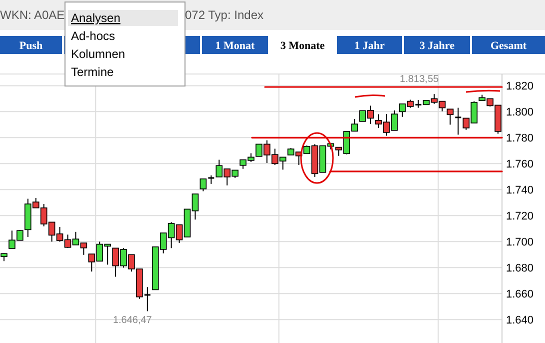 The width and height of the screenshot is (545, 343). Describe the element at coordinates (520, 216) in the screenshot. I see `y-tick-label: 1.720` at that location.